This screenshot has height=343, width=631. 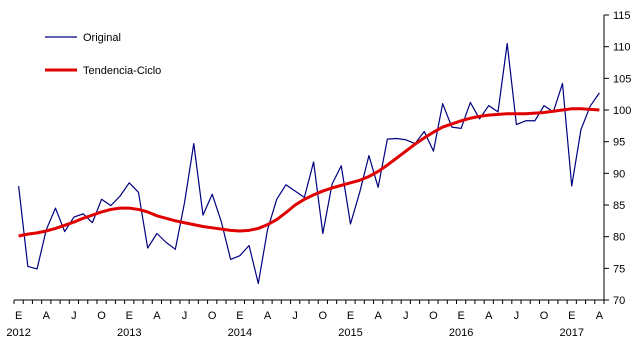 I want to click on y-tick-label: 100, so click(x=622, y=111).